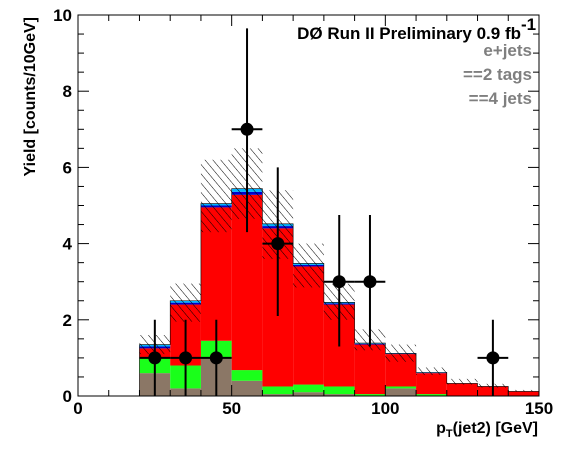 This screenshot has height=454, width=567. What do you see at coordinates (385, 408) in the screenshot?
I see `x-tick-label: 100` at bounding box center [385, 408].